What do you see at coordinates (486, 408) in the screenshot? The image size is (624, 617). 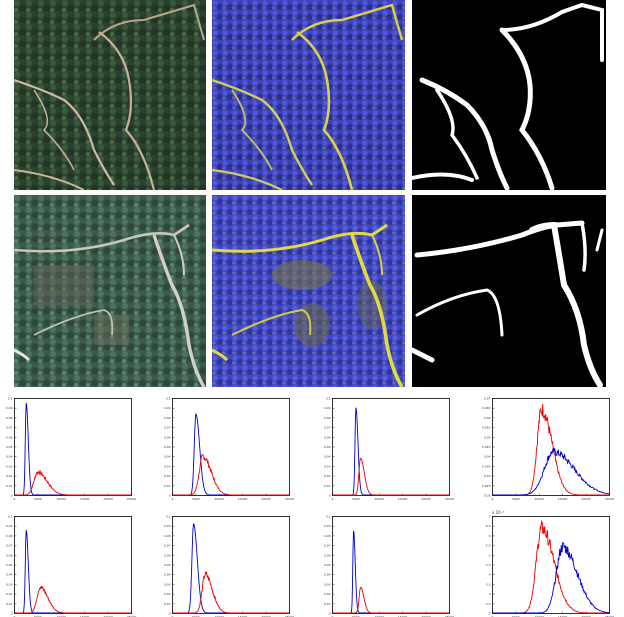 I see `y-tick-label: 0.065` at bounding box center [486, 408].